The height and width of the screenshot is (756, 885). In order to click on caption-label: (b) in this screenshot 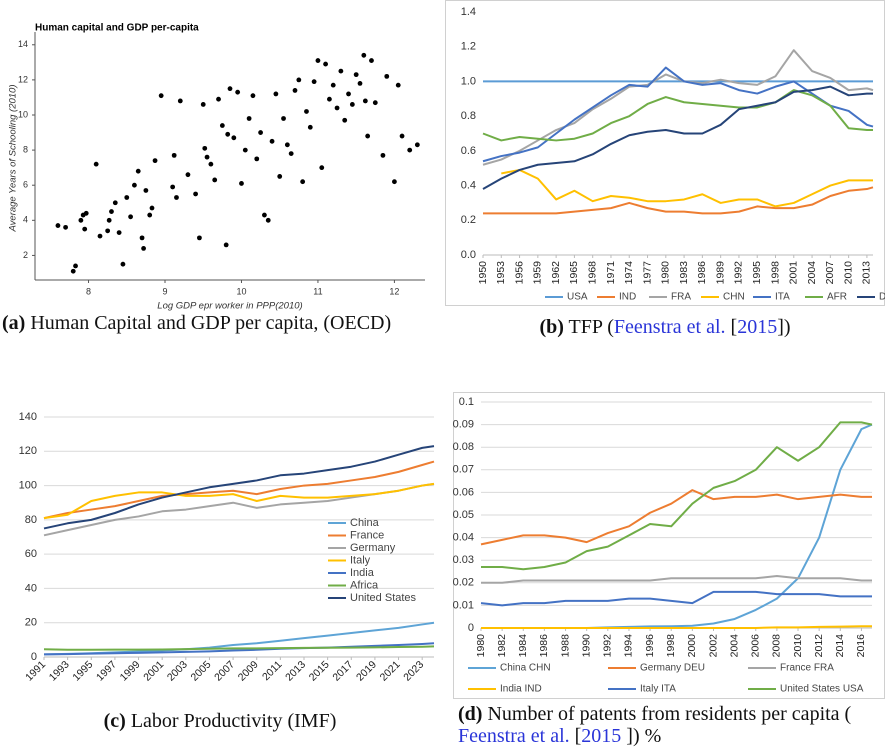, I will do `click(551, 327)`.